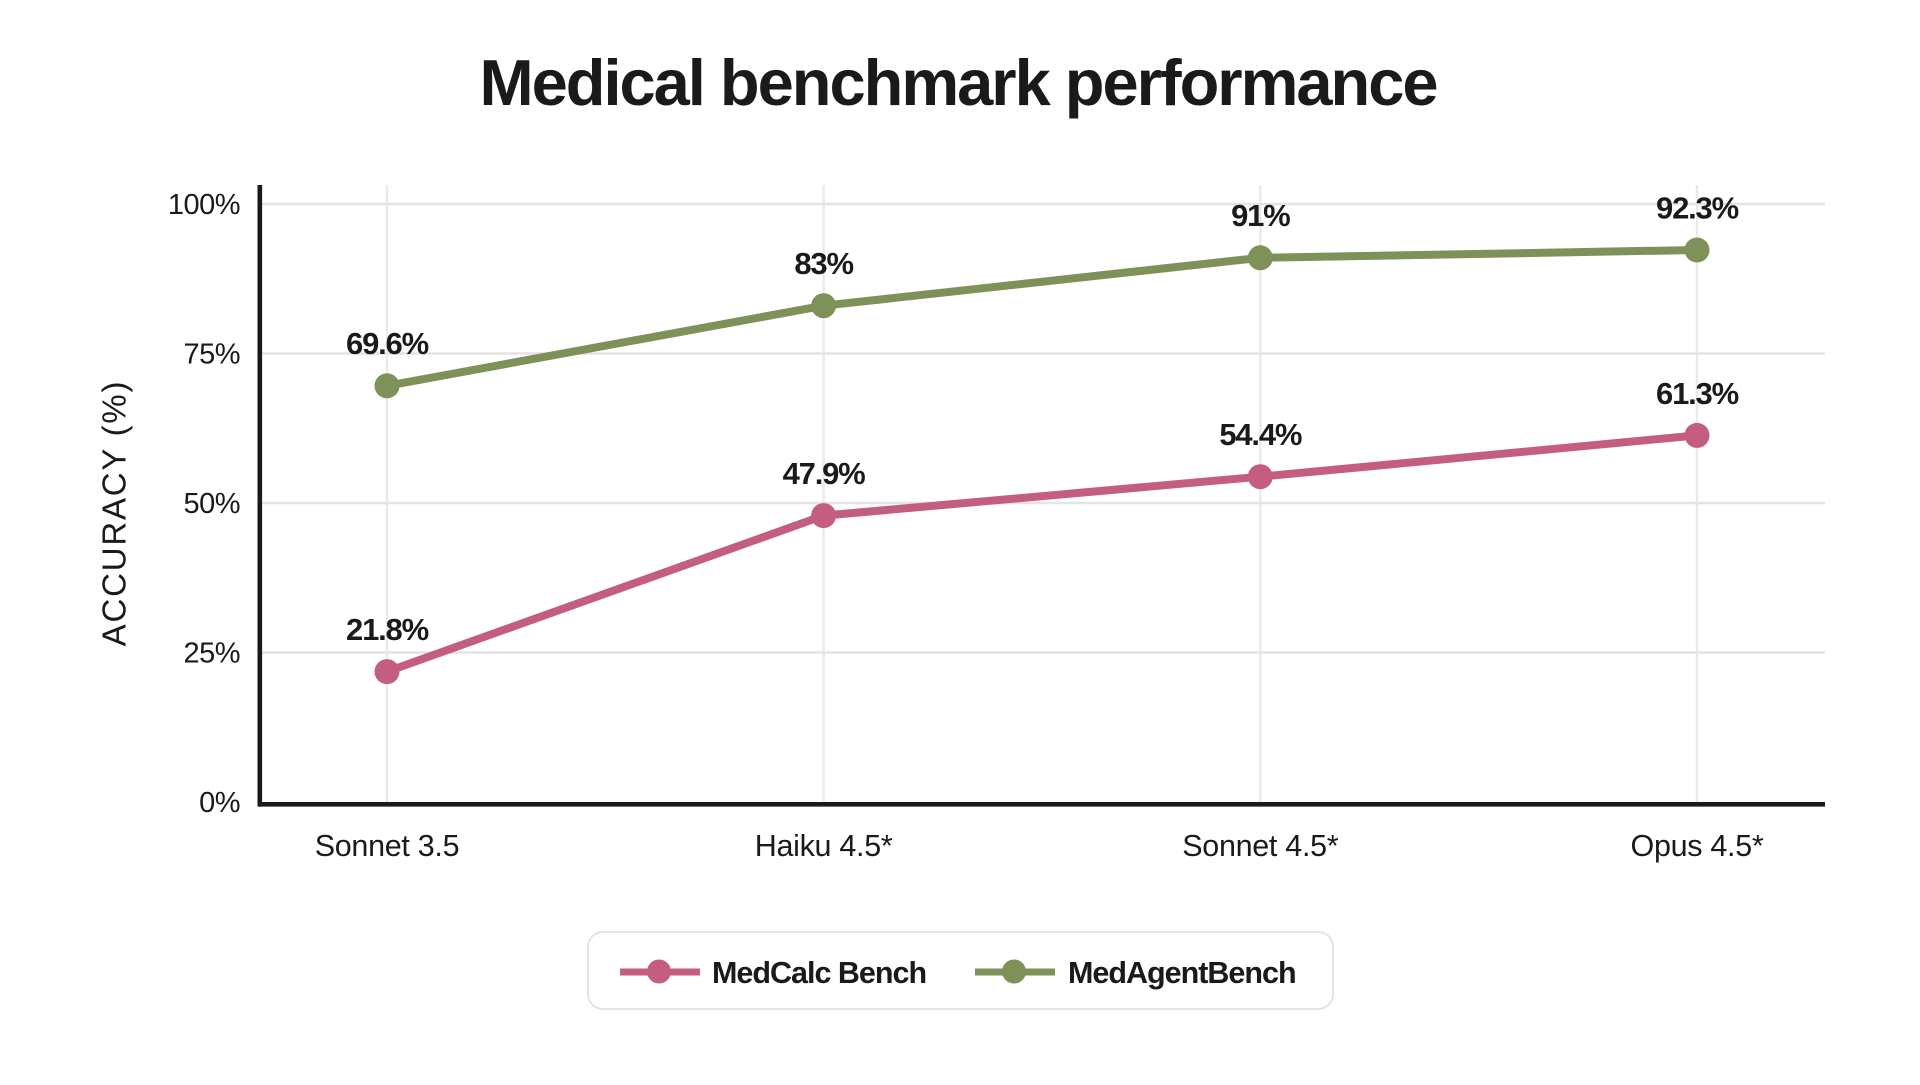 This screenshot has width=1920, height=1085. I want to click on svg-text: 100%, so click(204, 205).